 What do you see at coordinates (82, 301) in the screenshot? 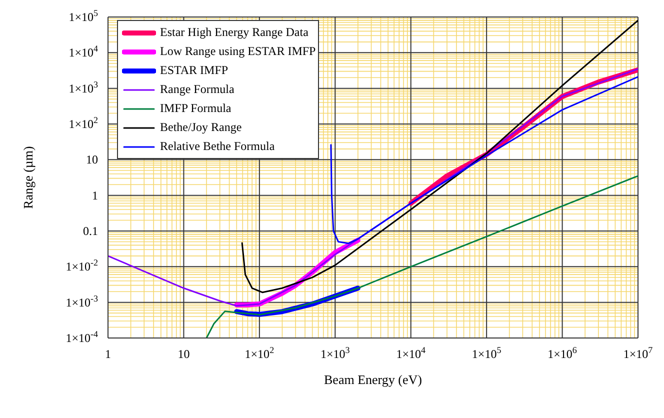
I see `y-tick-label: 1×10$^{-3}$` at bounding box center [82, 301].